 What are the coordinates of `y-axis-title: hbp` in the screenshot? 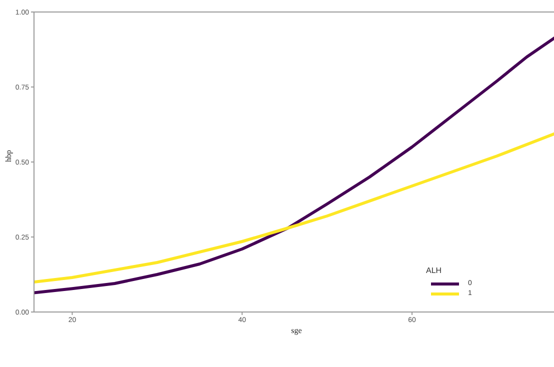 It's located at (8, 156).